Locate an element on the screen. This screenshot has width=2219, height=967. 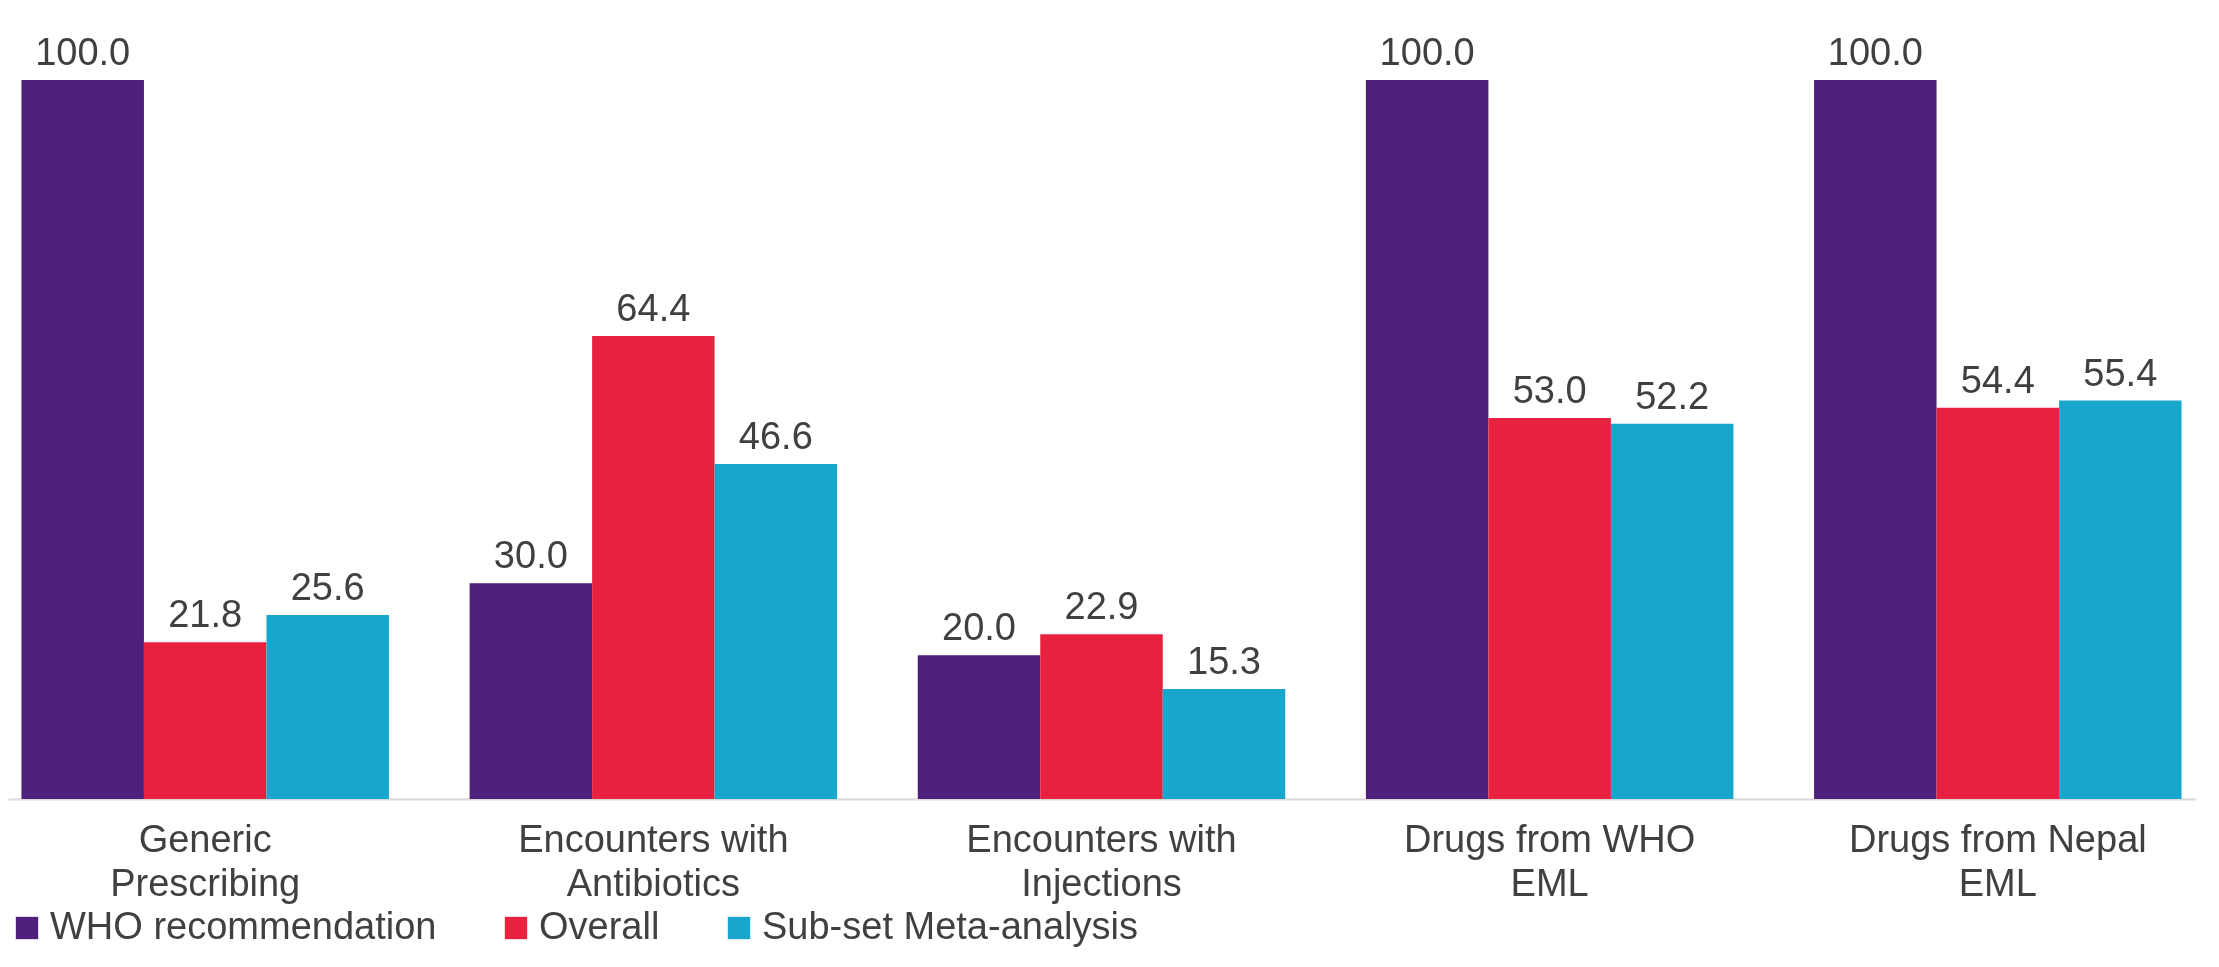
x-tick-label: Drugs from Nepal EML is located at coordinates (1997, 860).